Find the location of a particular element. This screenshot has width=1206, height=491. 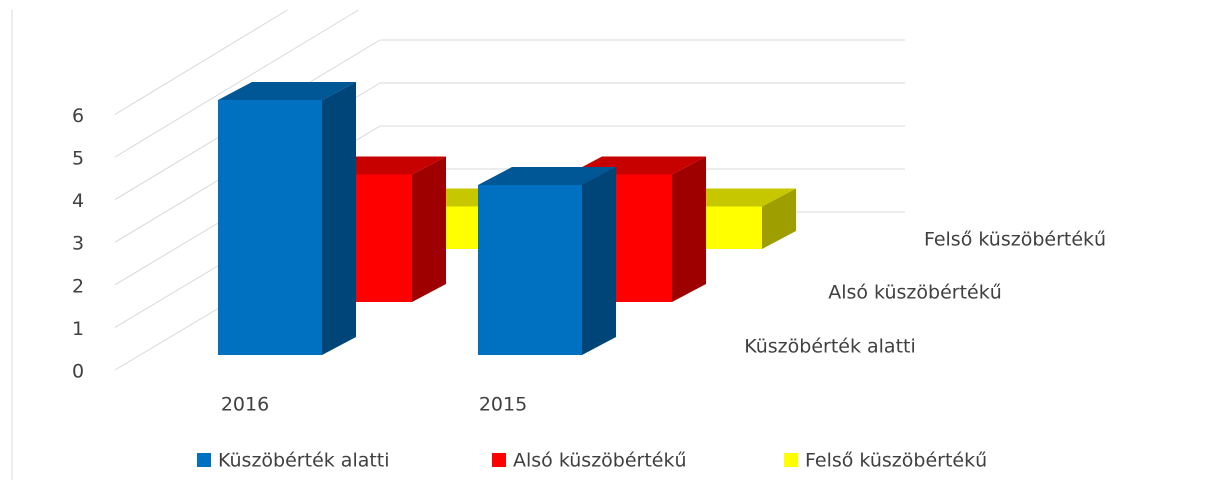

y-tick-label: 2 is located at coordinates (78, 286).